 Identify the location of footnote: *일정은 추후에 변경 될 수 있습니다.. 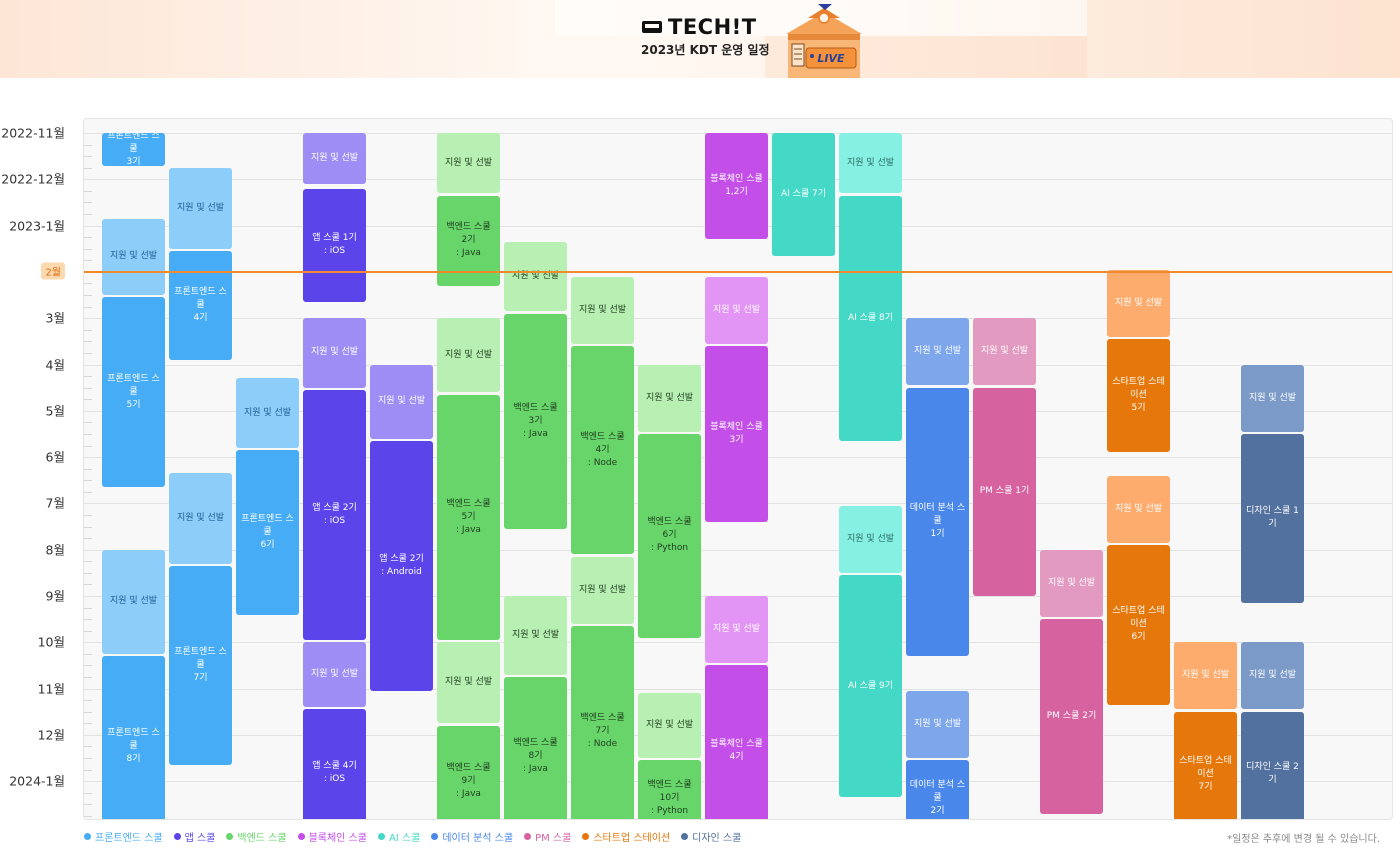
(1303, 839).